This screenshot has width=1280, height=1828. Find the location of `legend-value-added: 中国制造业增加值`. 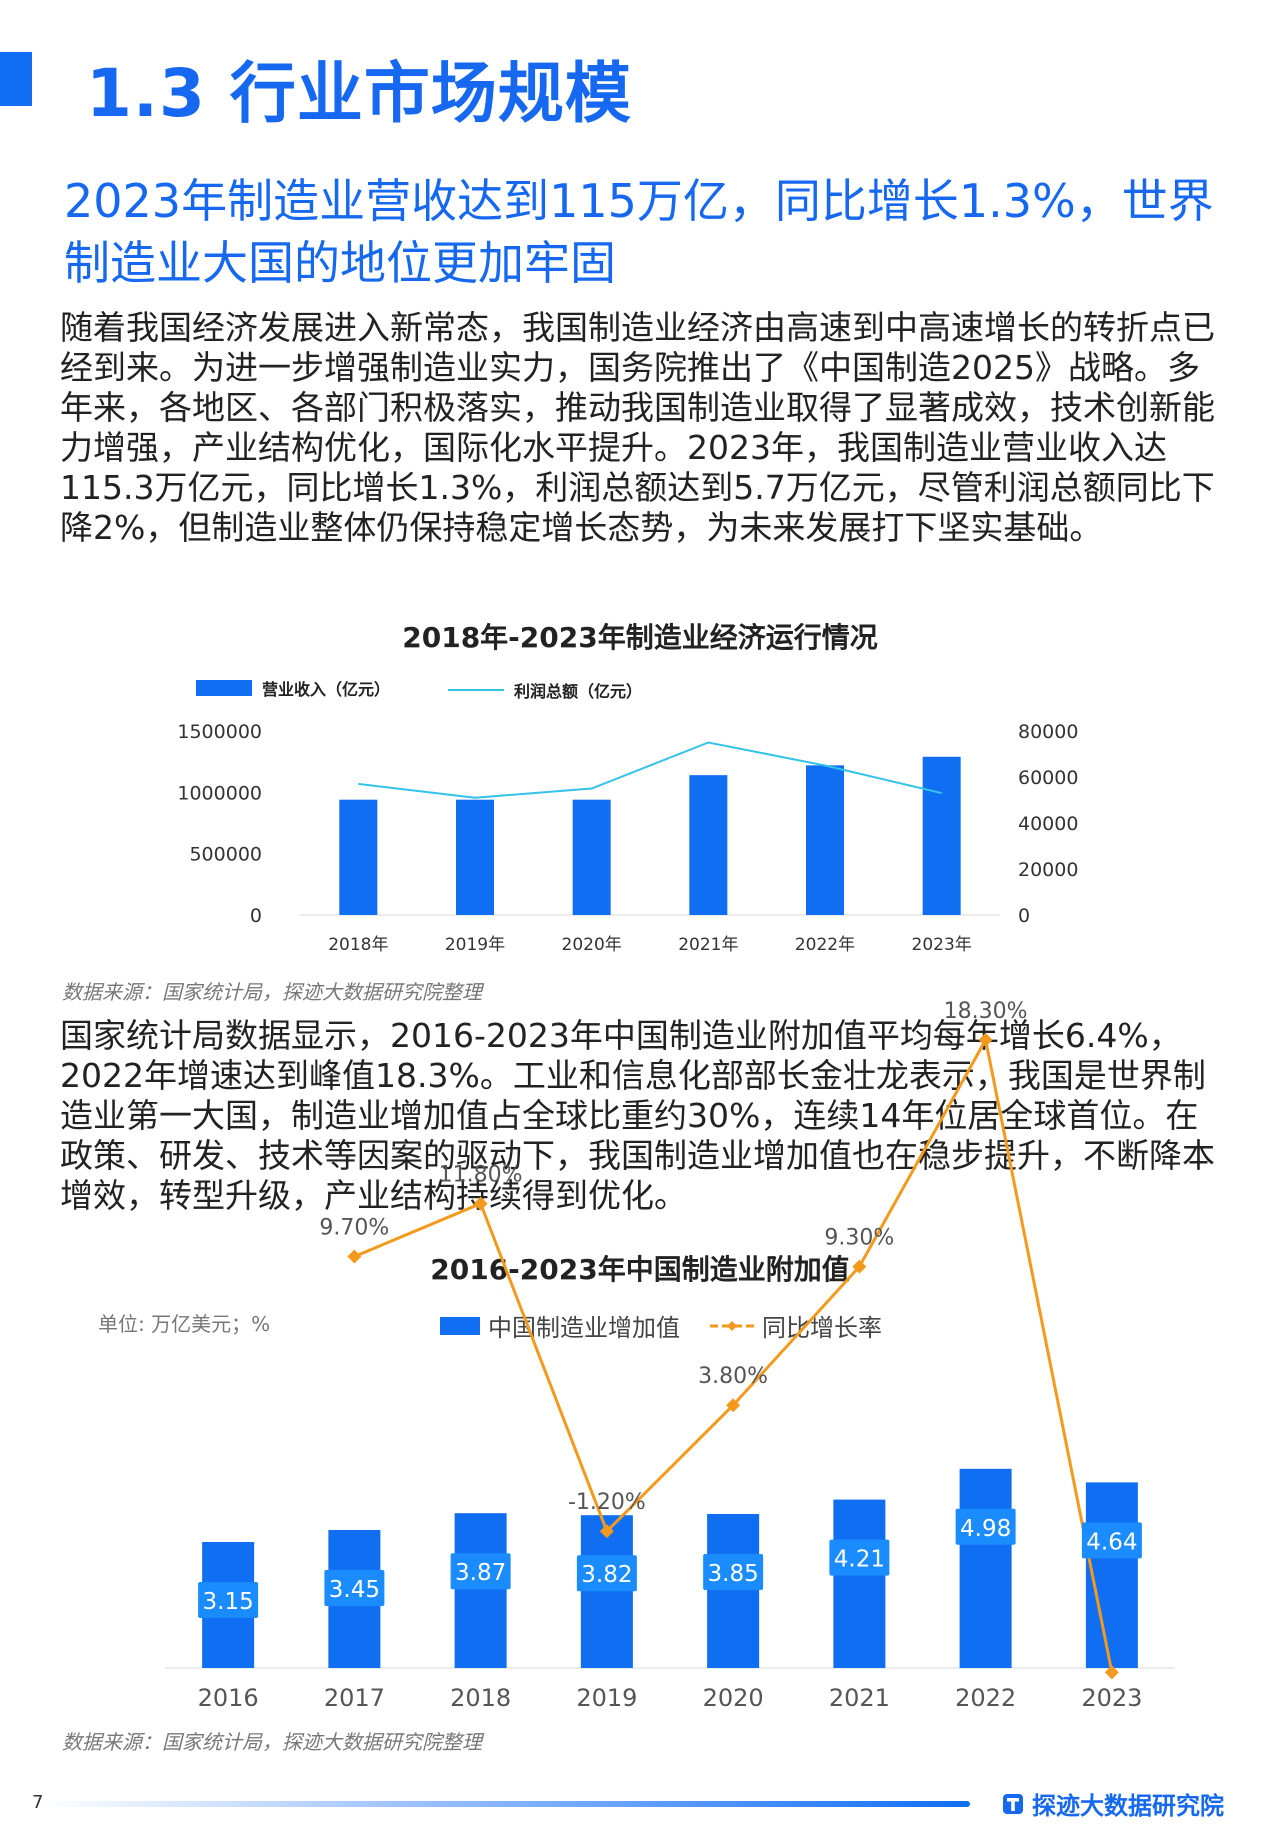

legend-value-added: 中国制造业增加值 is located at coordinates (560, 1325).